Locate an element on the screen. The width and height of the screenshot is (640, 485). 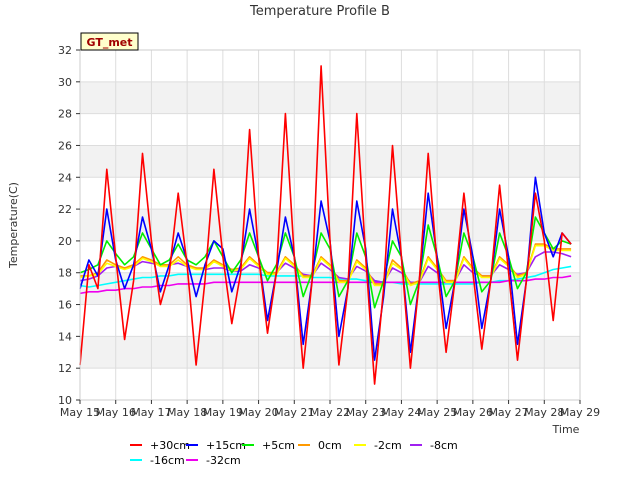
y-tick-label: 18 is located at coordinates (65, 273).